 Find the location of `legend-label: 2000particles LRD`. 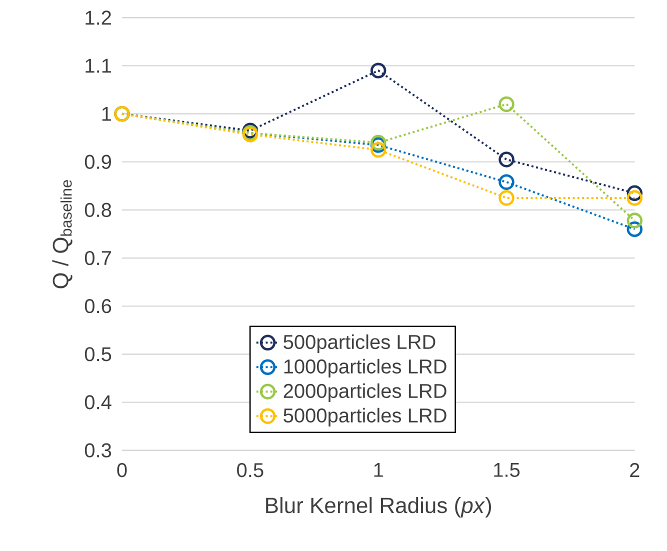

legend-label: 2000particles LRD is located at coordinates (365, 392).